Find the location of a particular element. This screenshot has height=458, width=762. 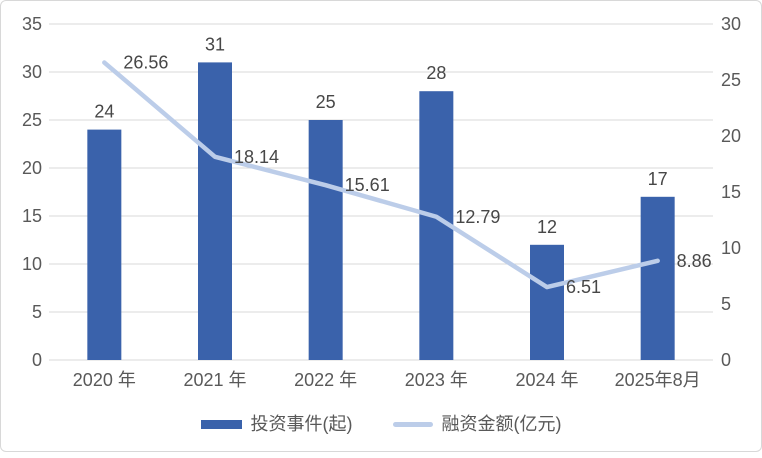

bar-data-label: 28 is located at coordinates (436, 73).